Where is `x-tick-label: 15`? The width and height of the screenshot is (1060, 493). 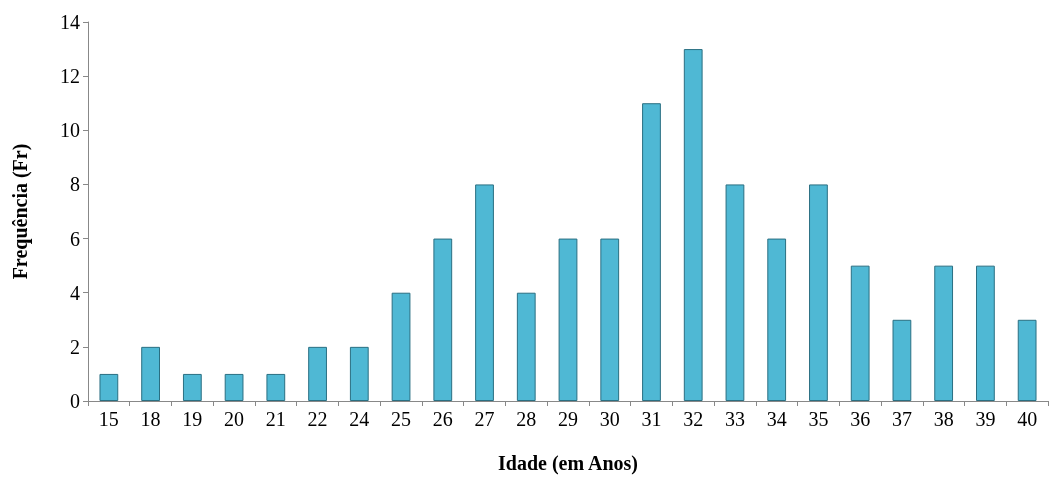
x-tick-label: 15 is located at coordinates (108, 419).